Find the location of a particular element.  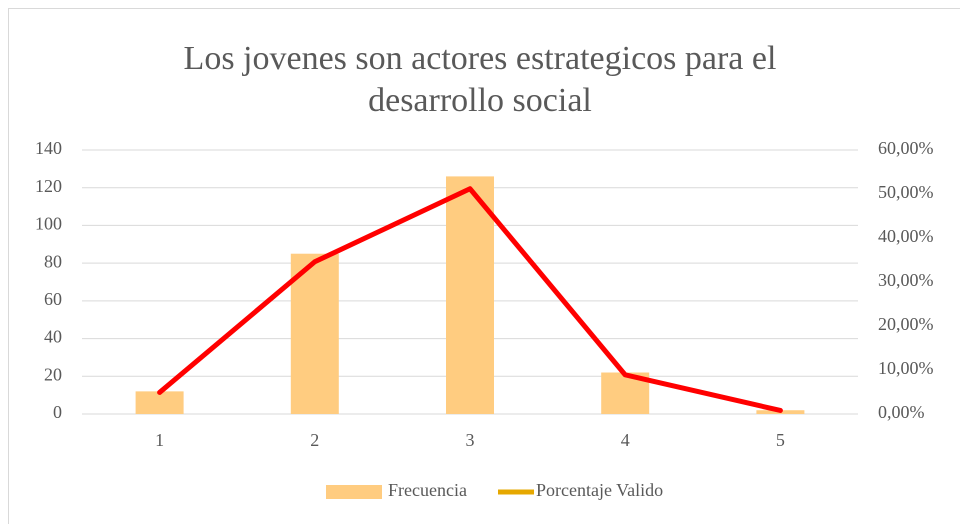

x-tick-label: 5 is located at coordinates (780, 440).